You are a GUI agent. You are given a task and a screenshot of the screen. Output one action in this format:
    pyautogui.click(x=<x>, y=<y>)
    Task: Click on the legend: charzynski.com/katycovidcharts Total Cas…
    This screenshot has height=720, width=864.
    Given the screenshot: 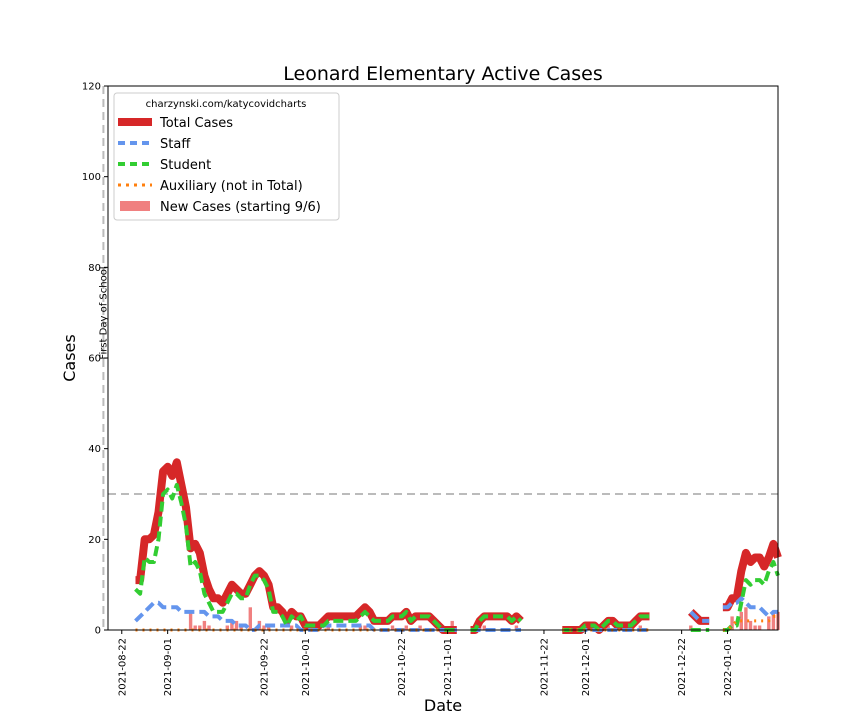 What is the action you would take?
    pyautogui.click(x=226, y=156)
    